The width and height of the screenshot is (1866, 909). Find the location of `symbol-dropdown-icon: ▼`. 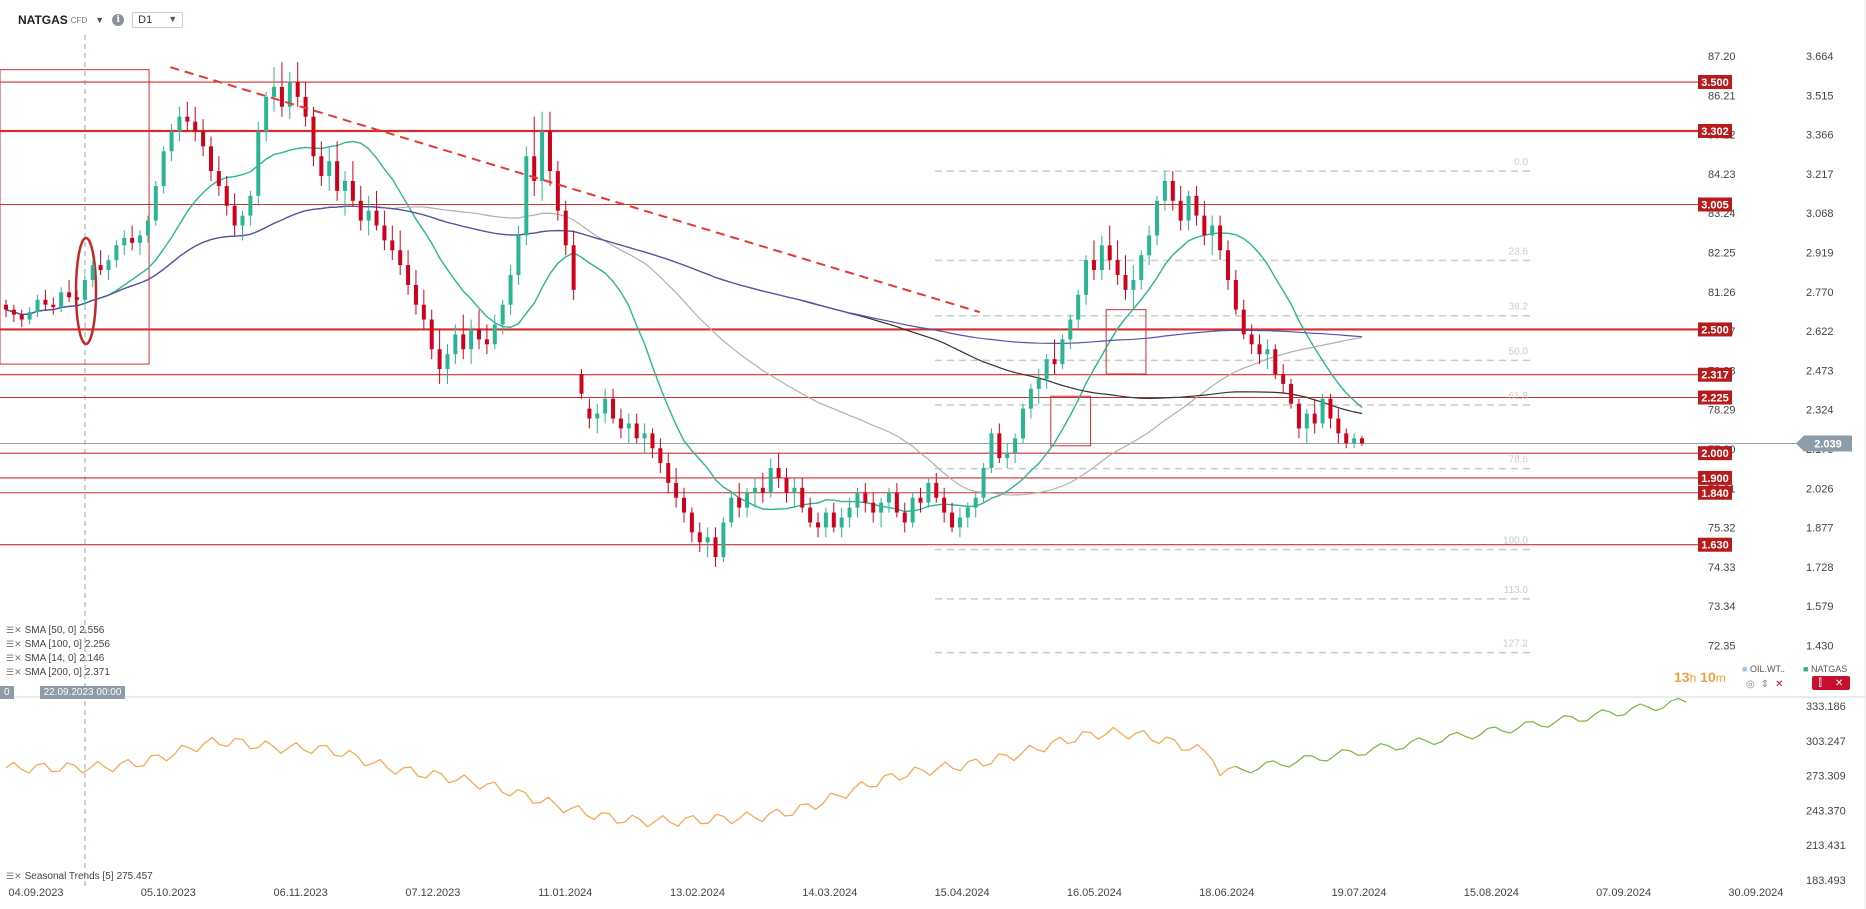

symbol-dropdown-icon: ▼ is located at coordinates (100, 20).